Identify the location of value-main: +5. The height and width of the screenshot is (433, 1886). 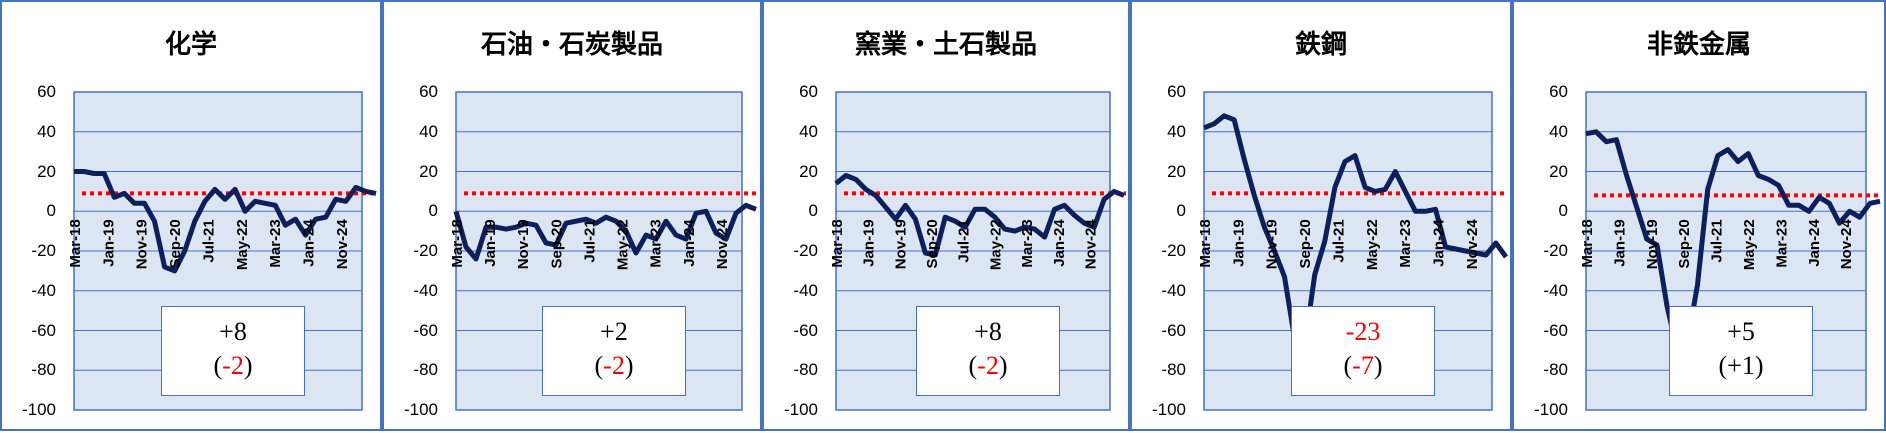
(1741, 331).